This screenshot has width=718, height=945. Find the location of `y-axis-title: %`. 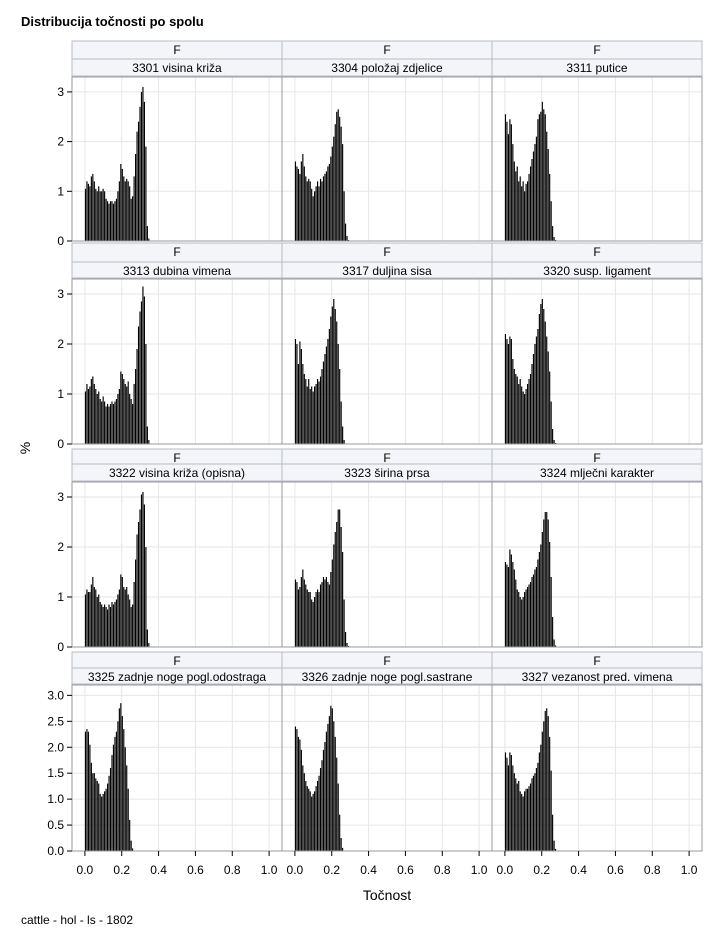

y-axis-title: % is located at coordinates (25, 448).